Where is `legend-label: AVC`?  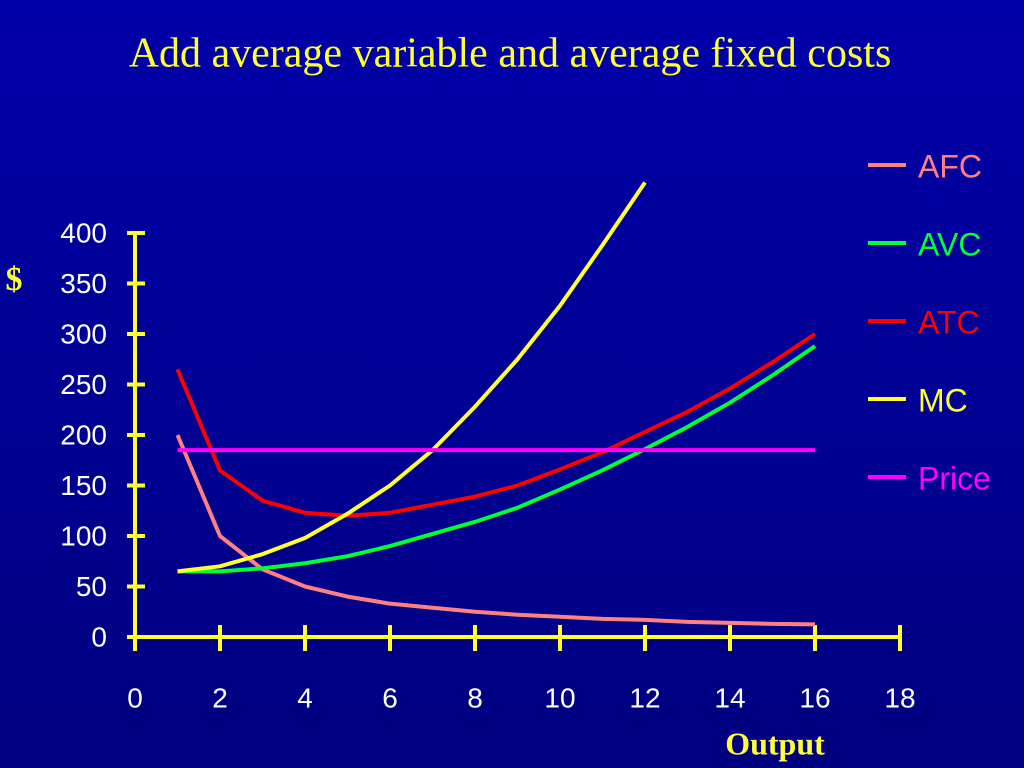
legend-label: AVC is located at coordinates (949, 244).